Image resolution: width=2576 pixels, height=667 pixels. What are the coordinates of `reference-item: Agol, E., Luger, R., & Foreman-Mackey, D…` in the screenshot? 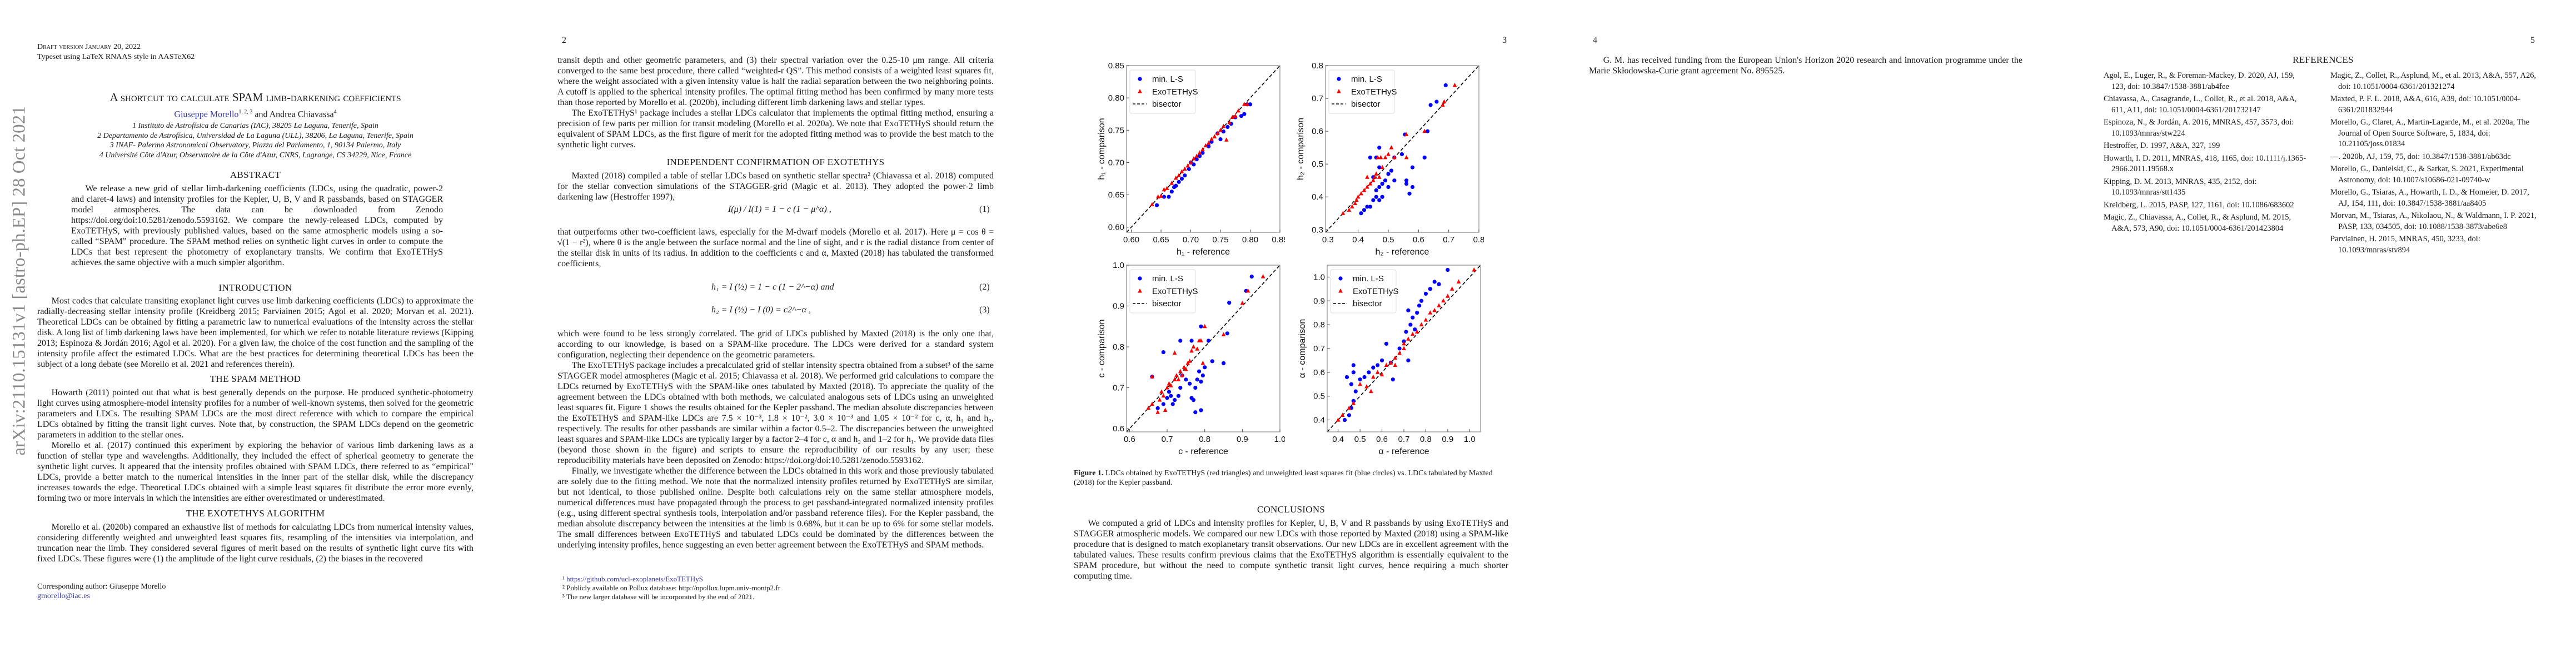 It's located at (2199, 81).